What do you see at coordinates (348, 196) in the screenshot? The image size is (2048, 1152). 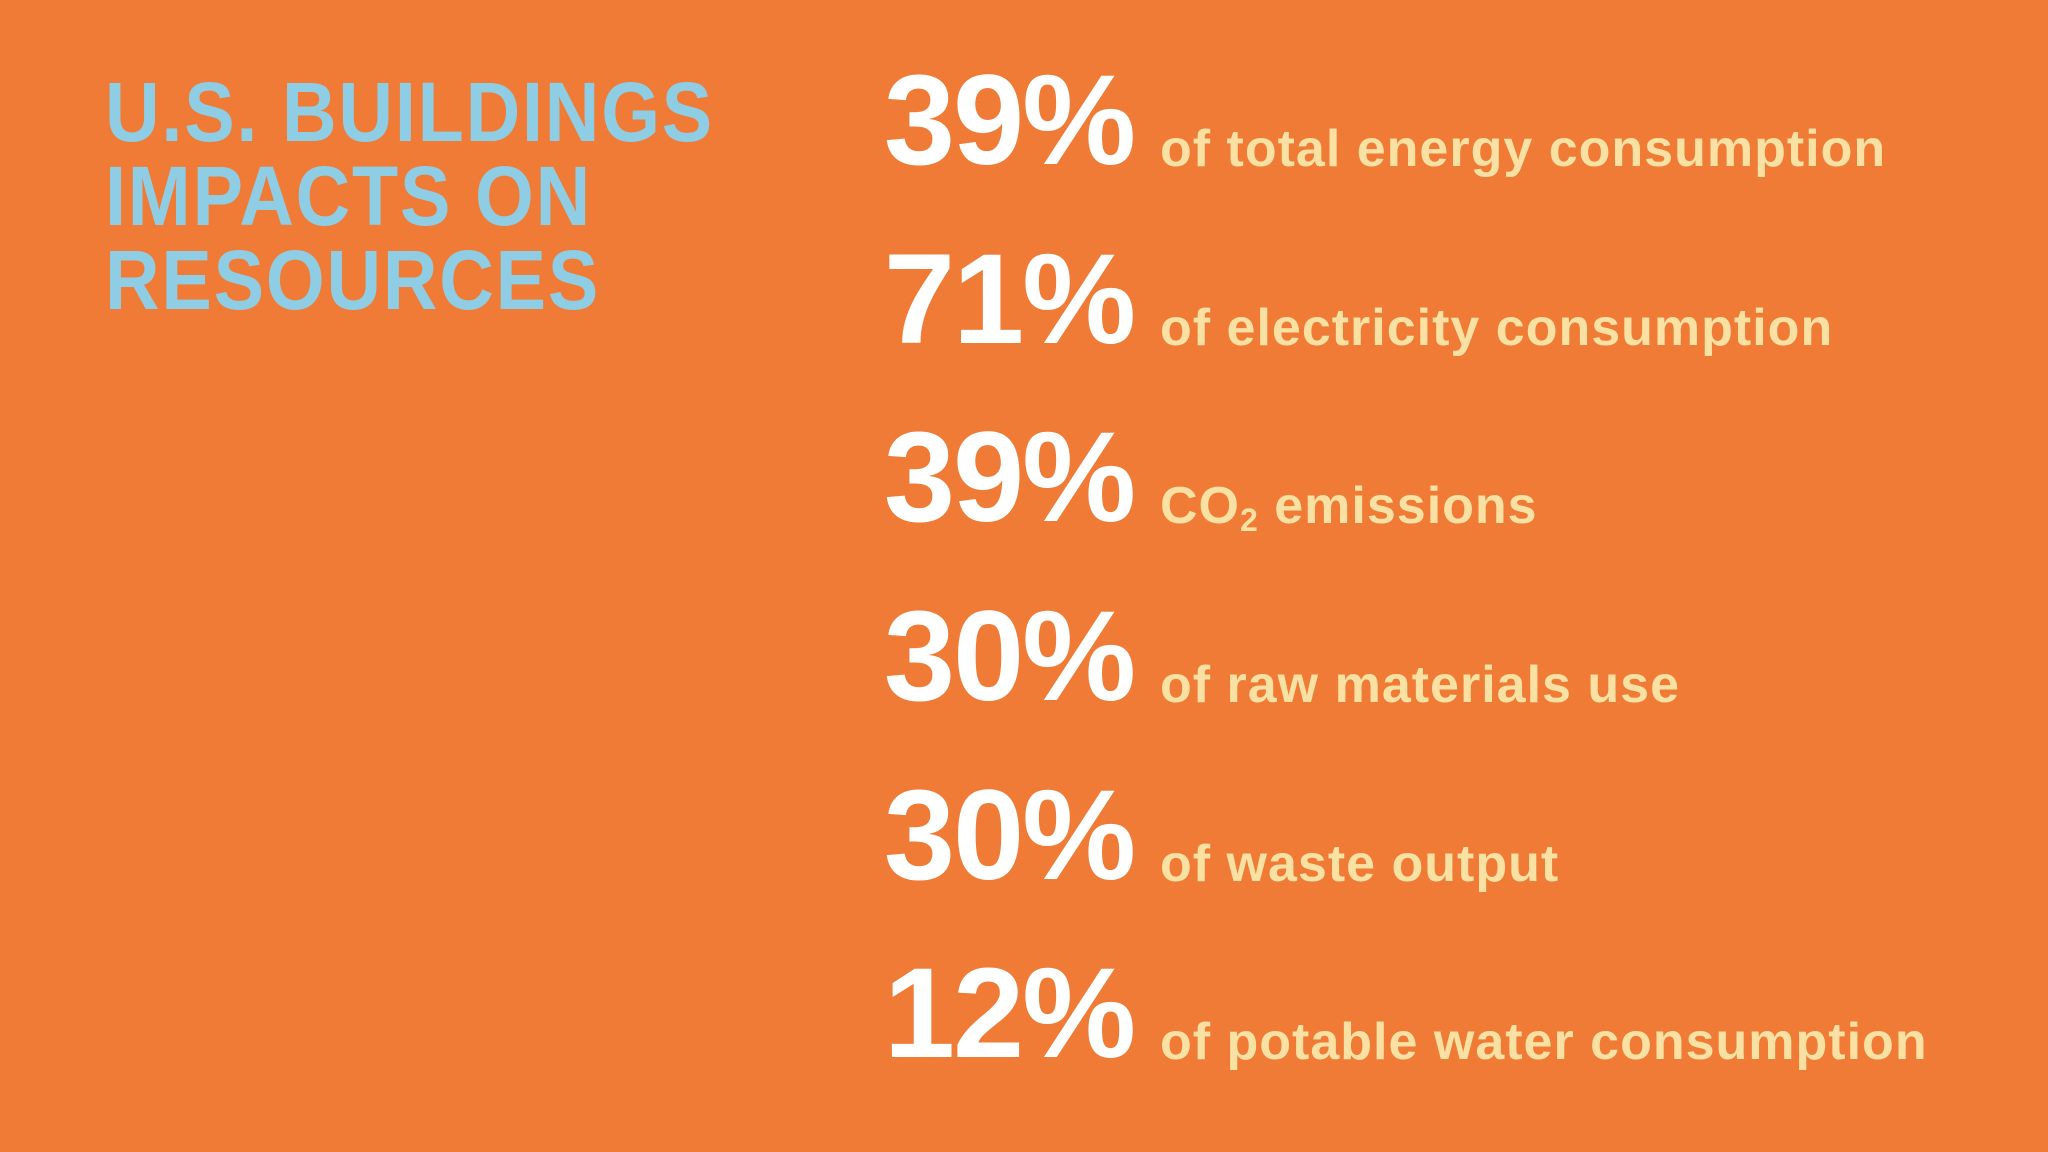 I see `title-line-2: IMPACTS ON` at bounding box center [348, 196].